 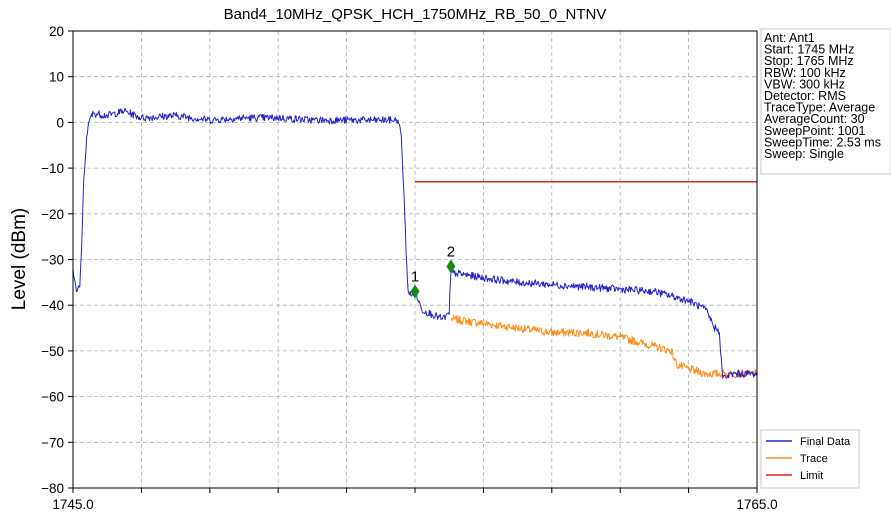 I want to click on y-tick-label: −20, so click(x=52, y=214).